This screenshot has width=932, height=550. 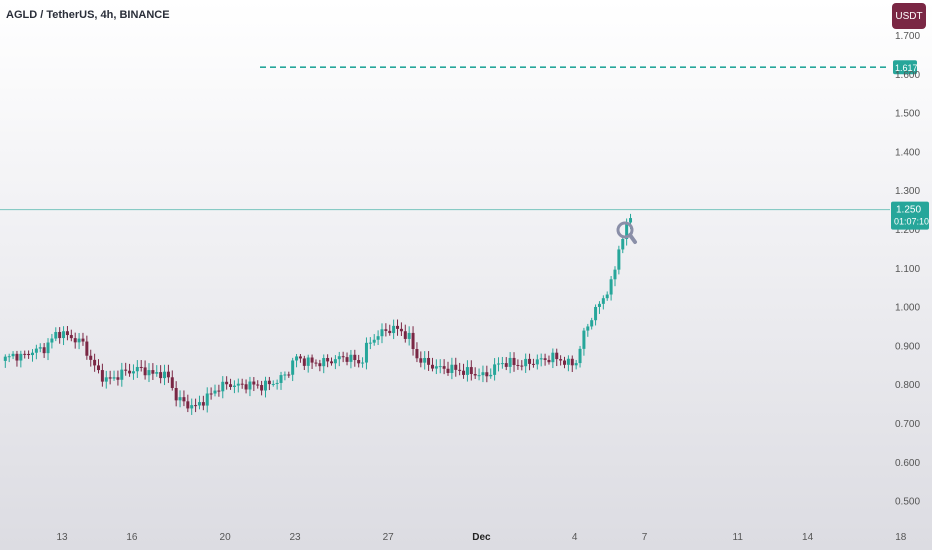 I want to click on currency-button: USDT, so click(x=909, y=16).